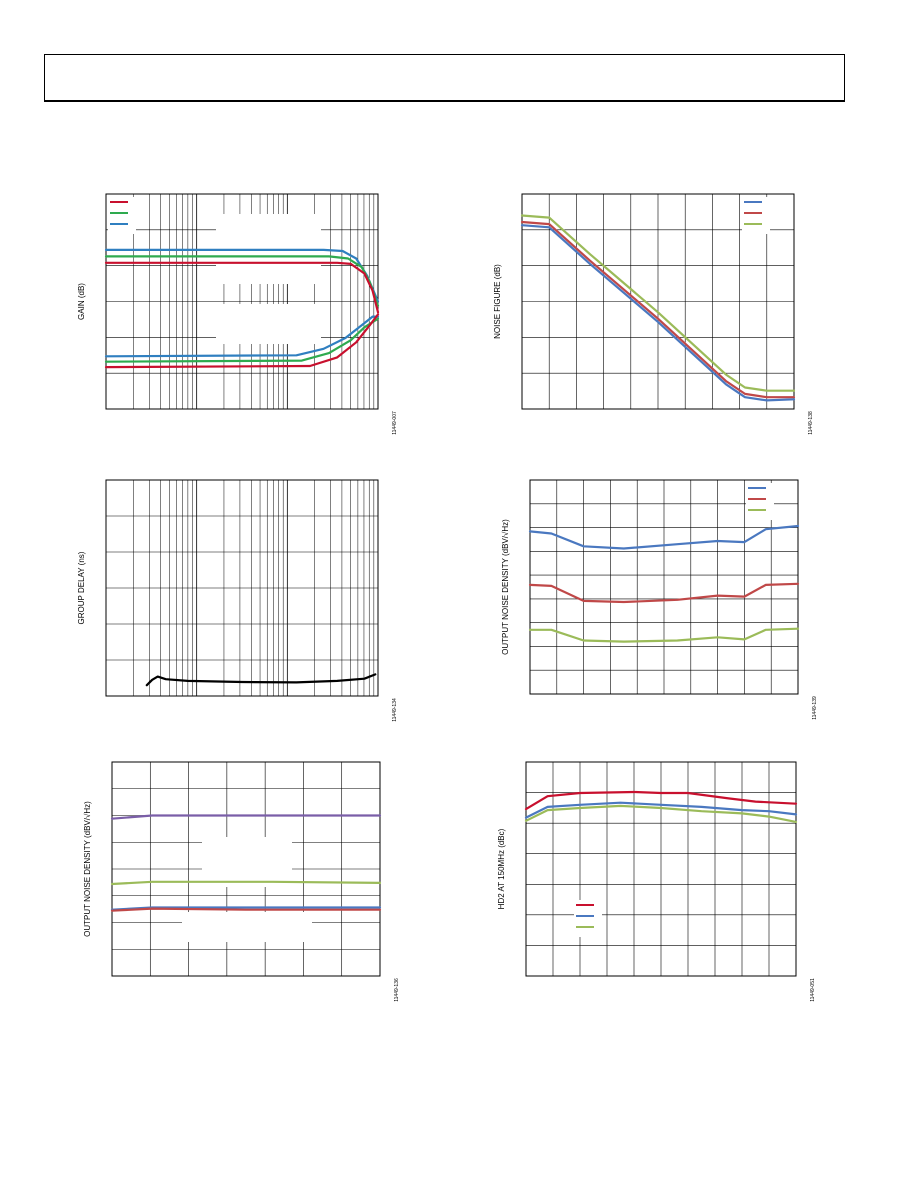  I want to click on output-noise-density-chart: OUTPUT NOISE DENSITY (dBV/√Hz) 11449-139, so click(659, 599).